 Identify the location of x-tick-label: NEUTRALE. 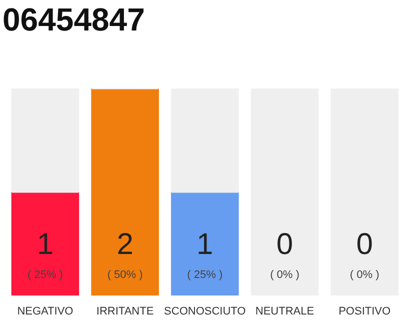
(284, 312).